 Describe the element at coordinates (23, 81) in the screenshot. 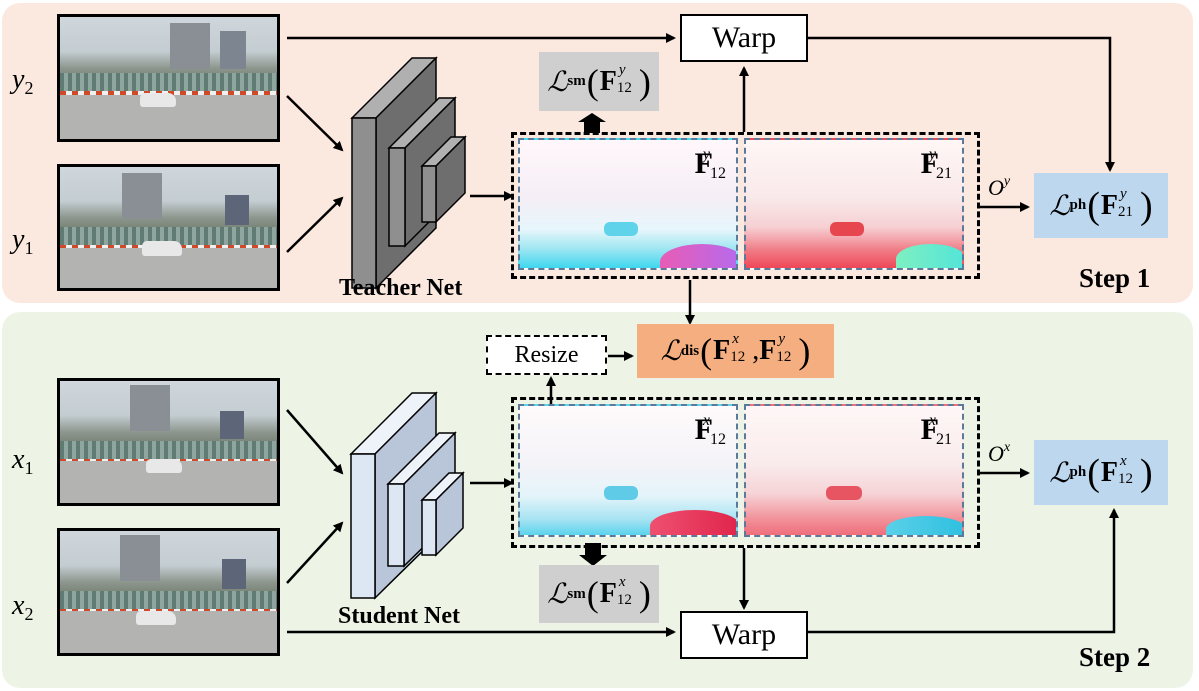

I see `label-y2: y2` at that location.